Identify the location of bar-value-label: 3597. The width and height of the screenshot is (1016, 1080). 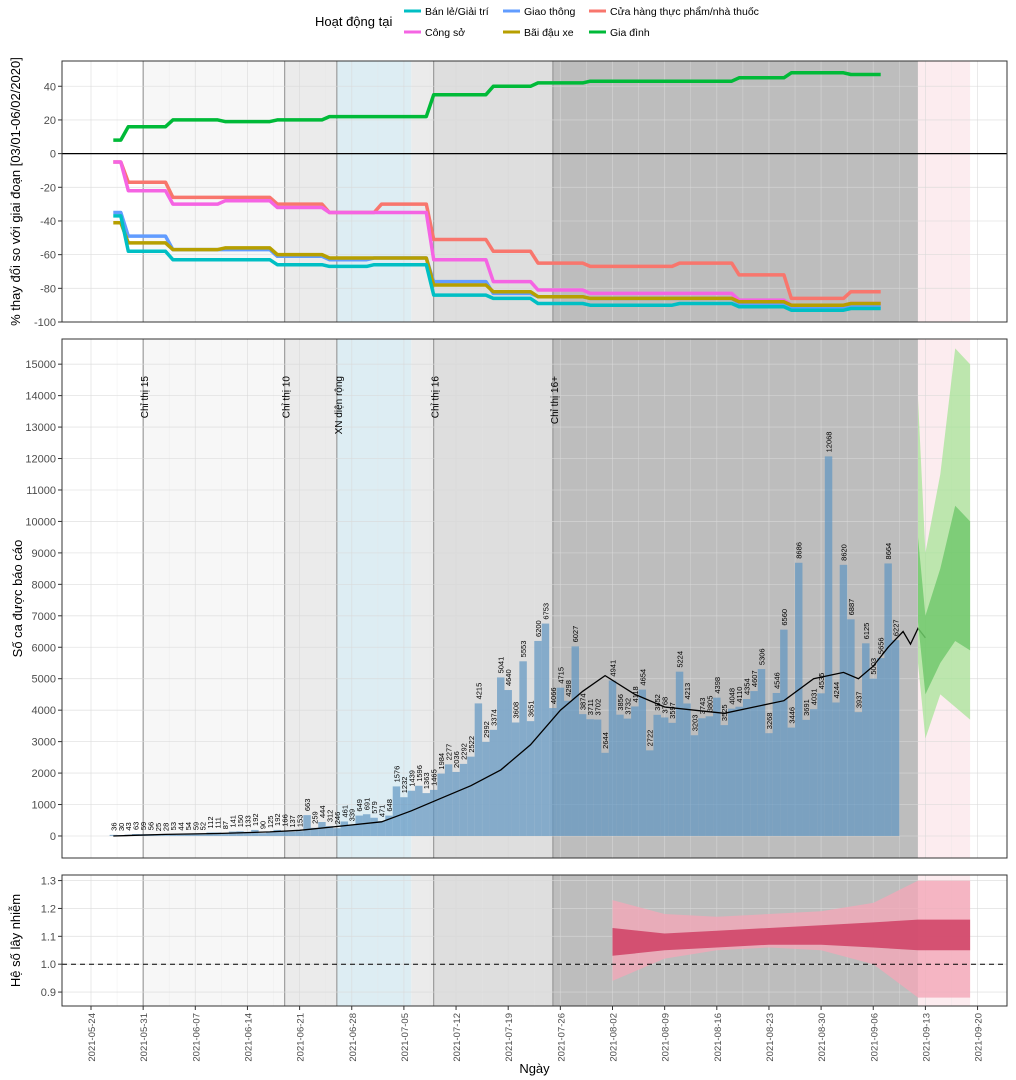
(672, 710).